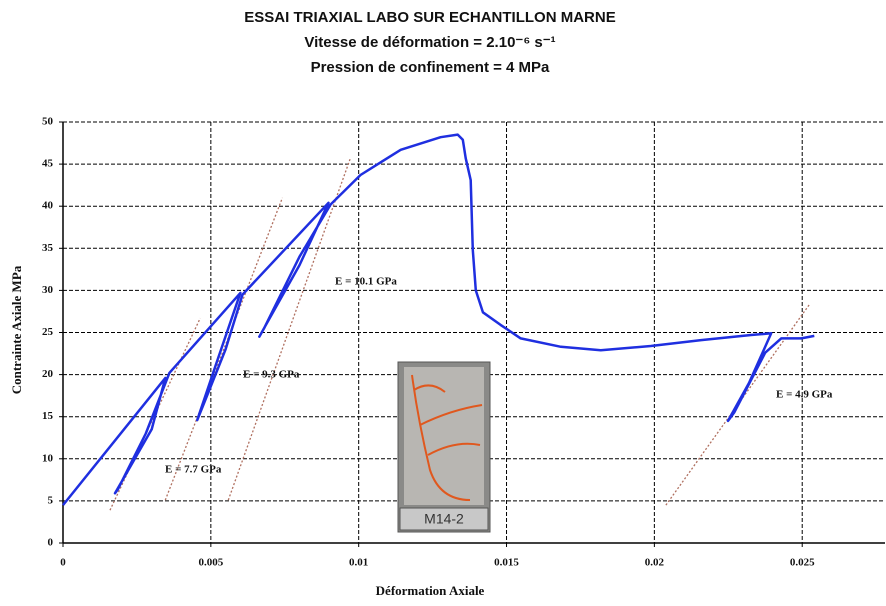 The height and width of the screenshot is (606, 886). Describe the element at coordinates (48, 206) in the screenshot. I see `y-tick-label: 40` at that location.